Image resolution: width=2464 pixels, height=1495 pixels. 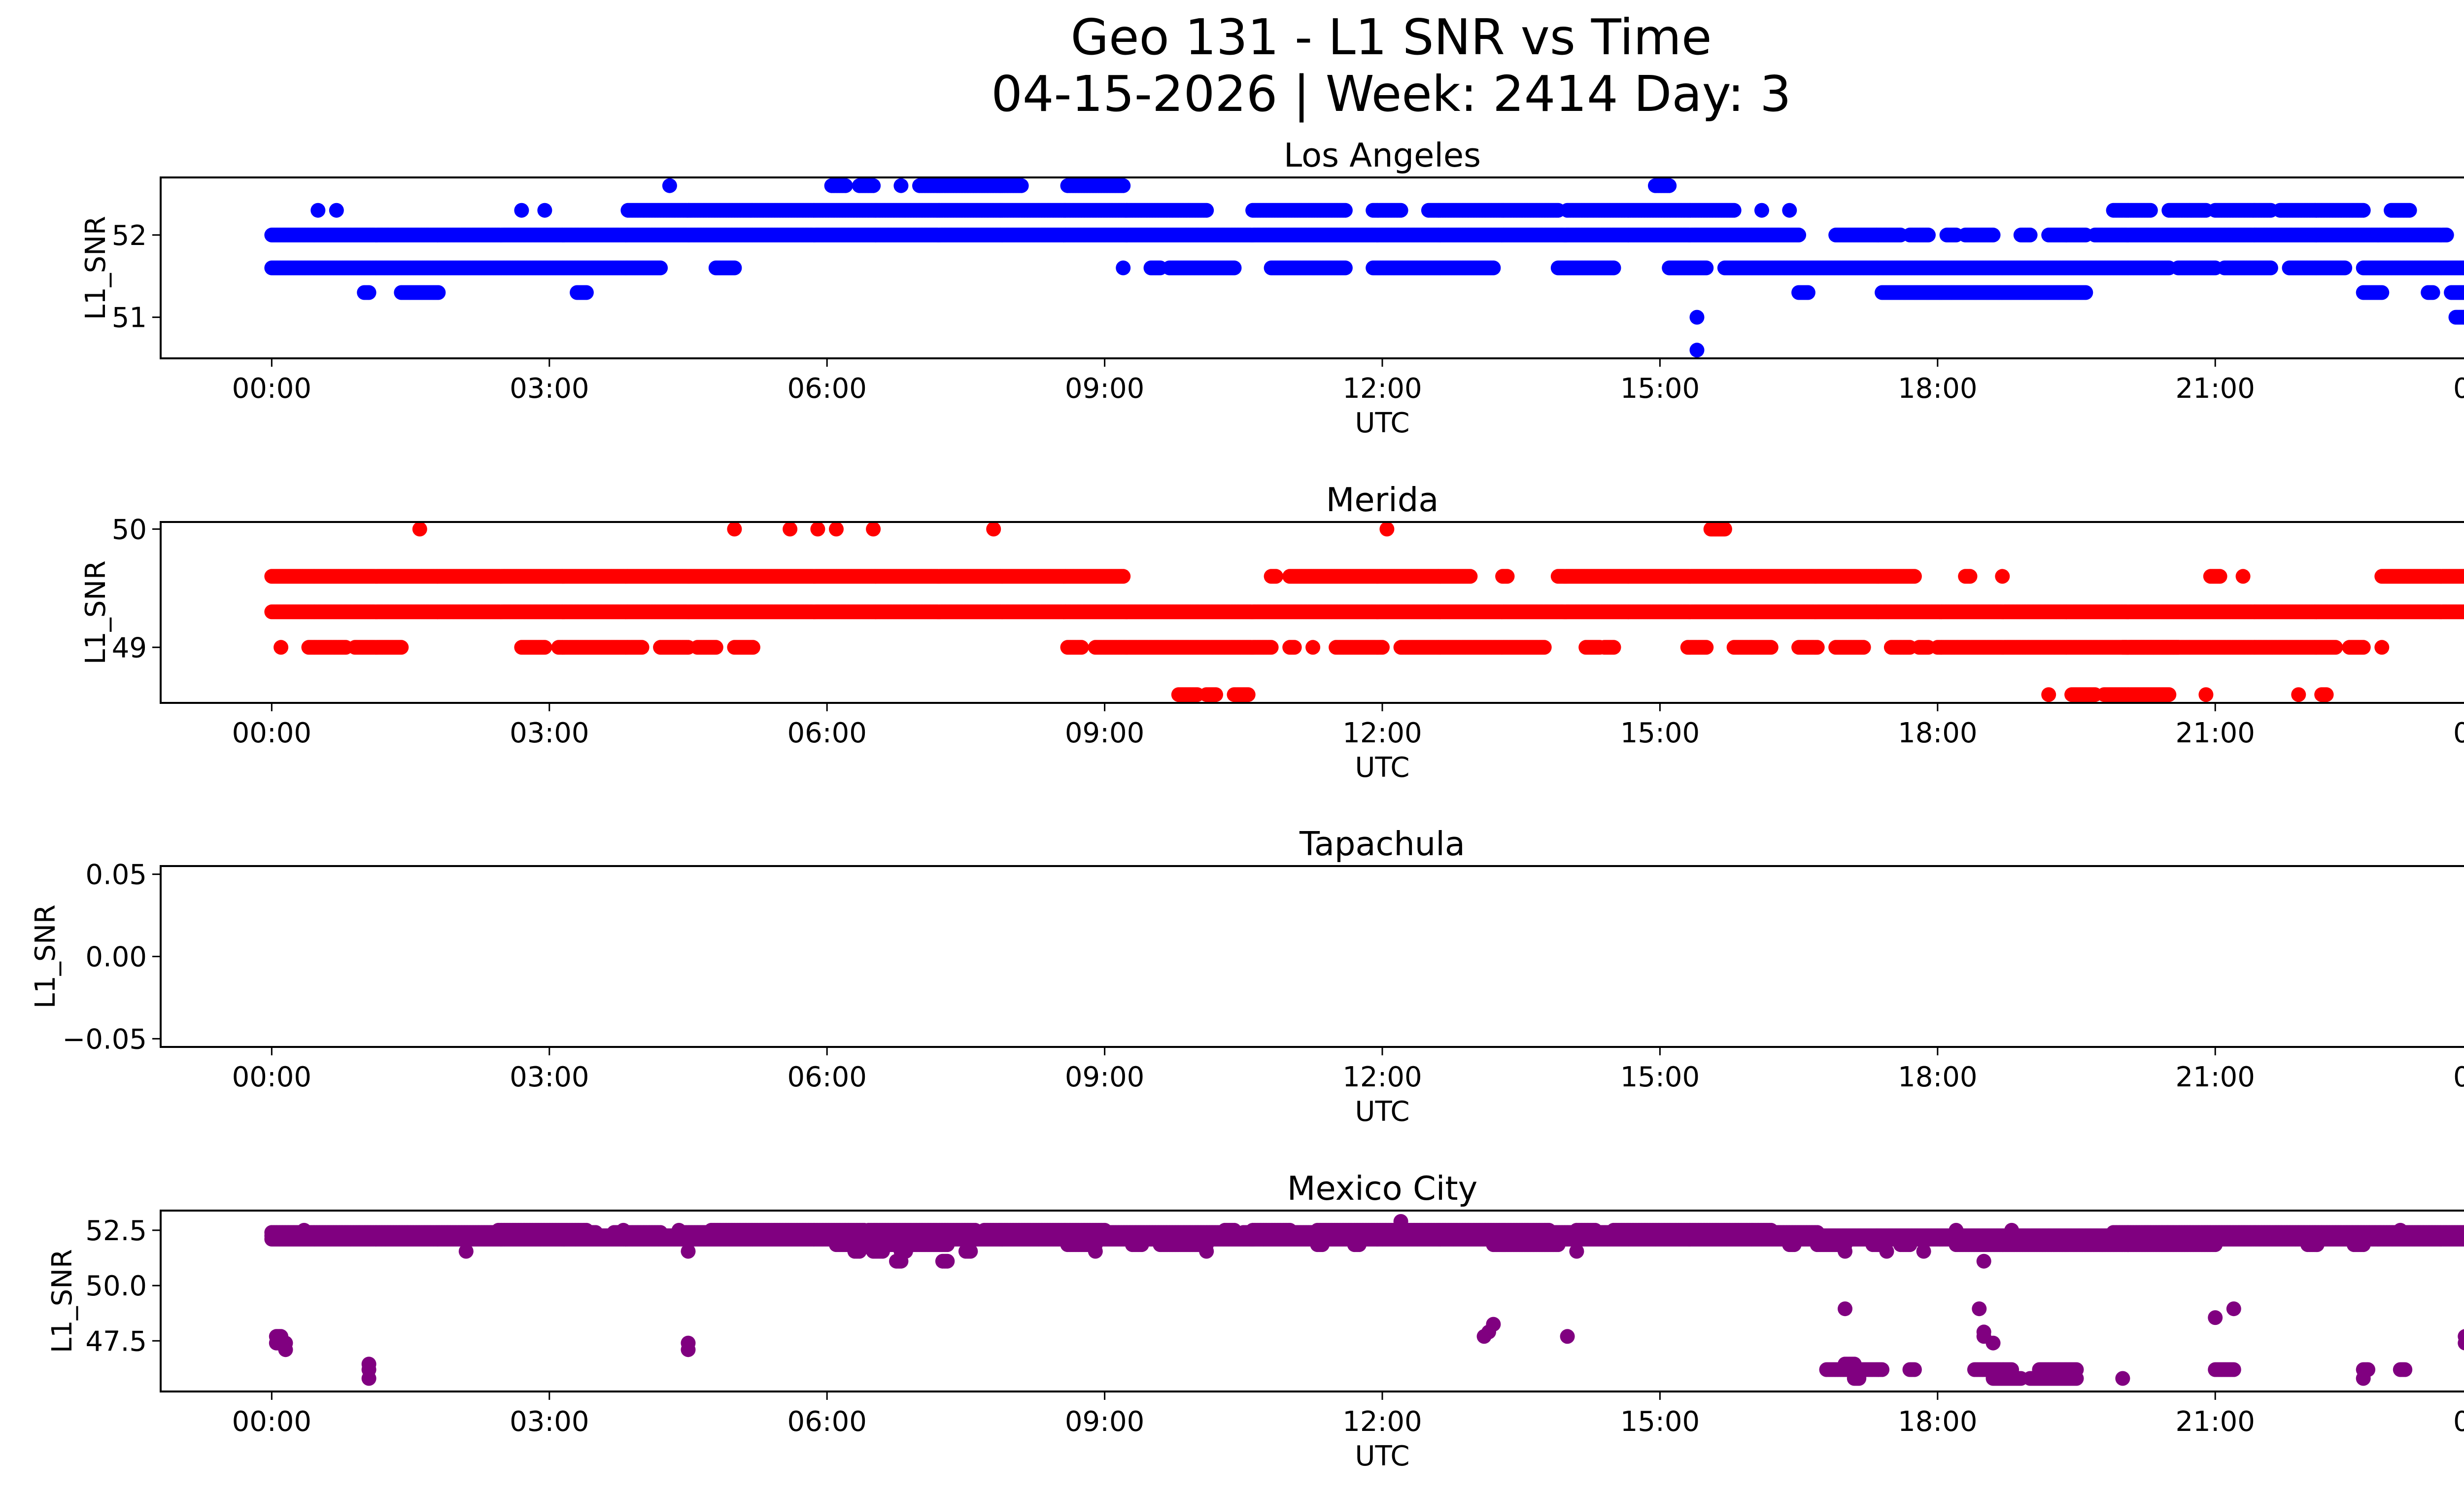 I want to click on x-tick-label: 09:00, so click(x=1104, y=389).